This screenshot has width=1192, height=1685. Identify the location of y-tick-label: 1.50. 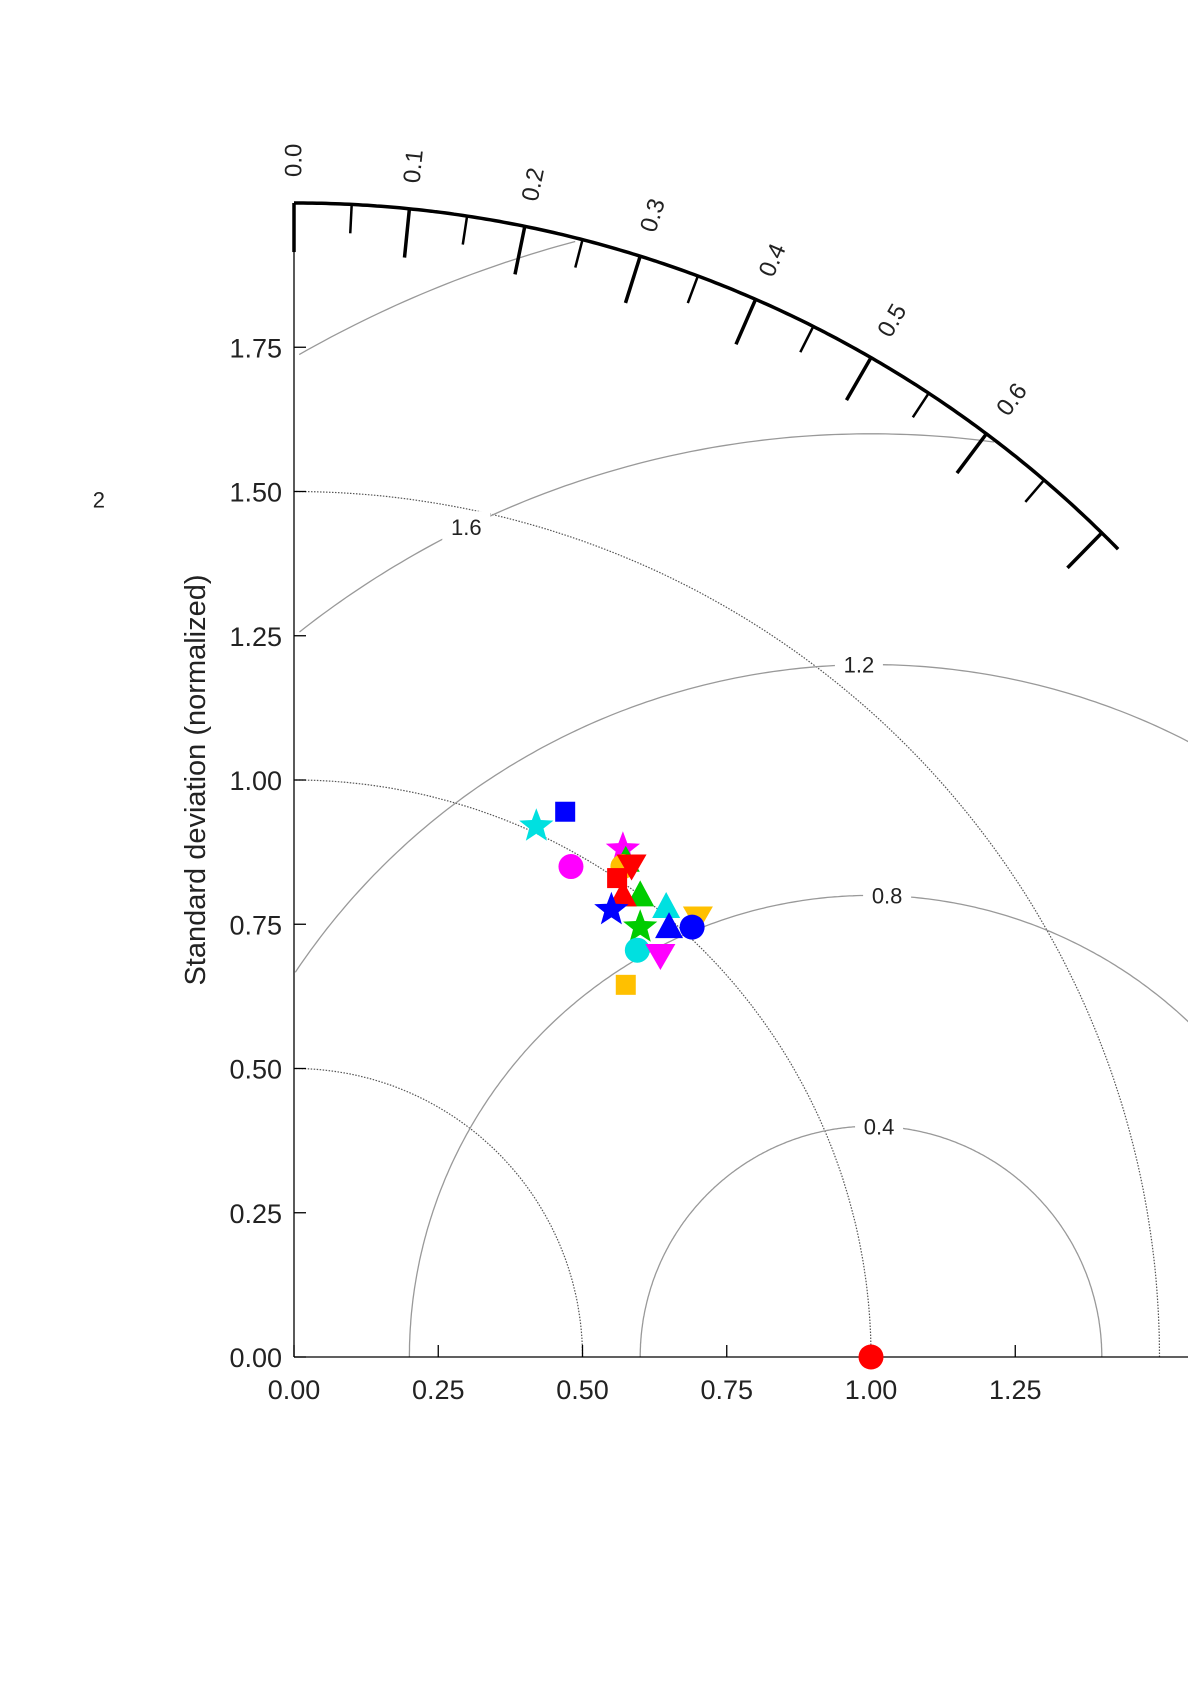
(255, 493).